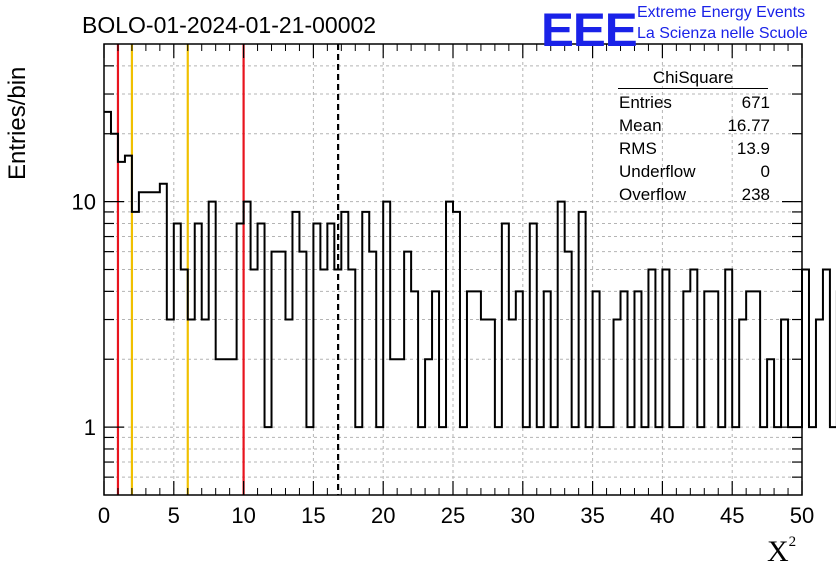 This screenshot has height=572, width=836. Describe the element at coordinates (778, 551) in the screenshot. I see `x-axis-label-symbol: X` at that location.